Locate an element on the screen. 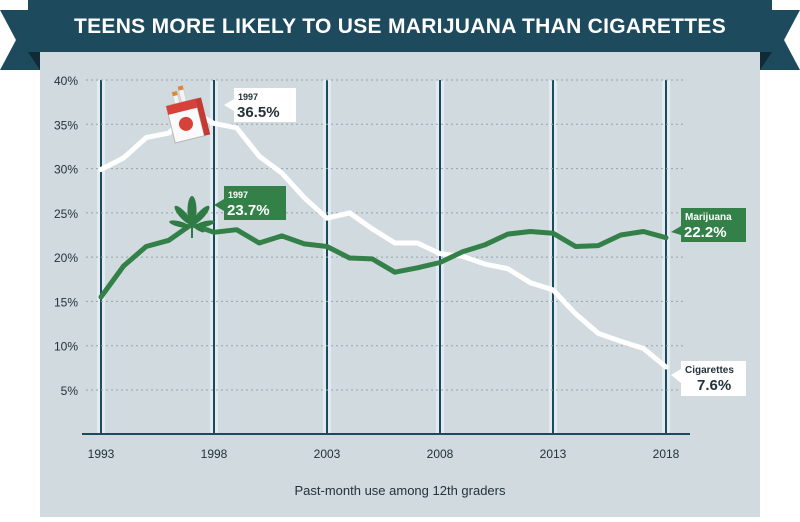 The width and height of the screenshot is (800, 522). leaf-blade-lower-left is located at coordinates (179, 224).